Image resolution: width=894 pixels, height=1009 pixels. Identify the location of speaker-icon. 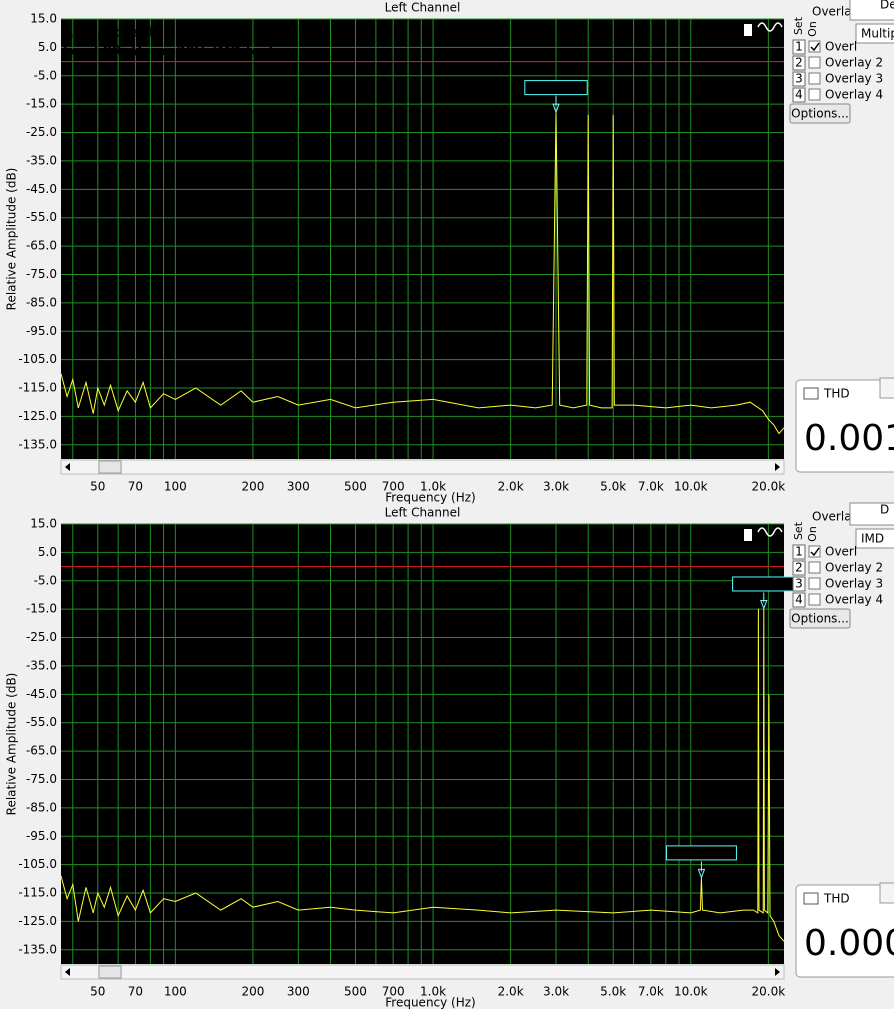
(748, 535).